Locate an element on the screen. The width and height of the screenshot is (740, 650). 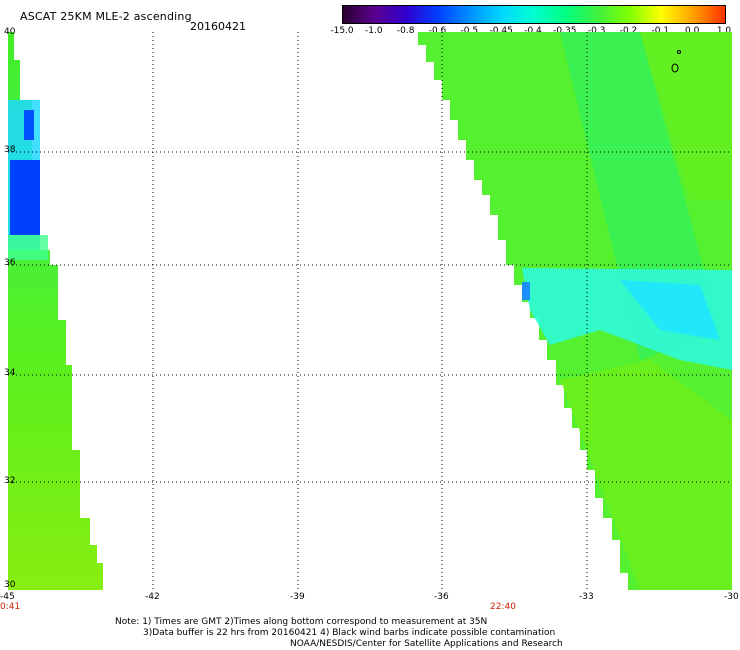
color-scale-label: 0.0 is located at coordinates (692, 31).